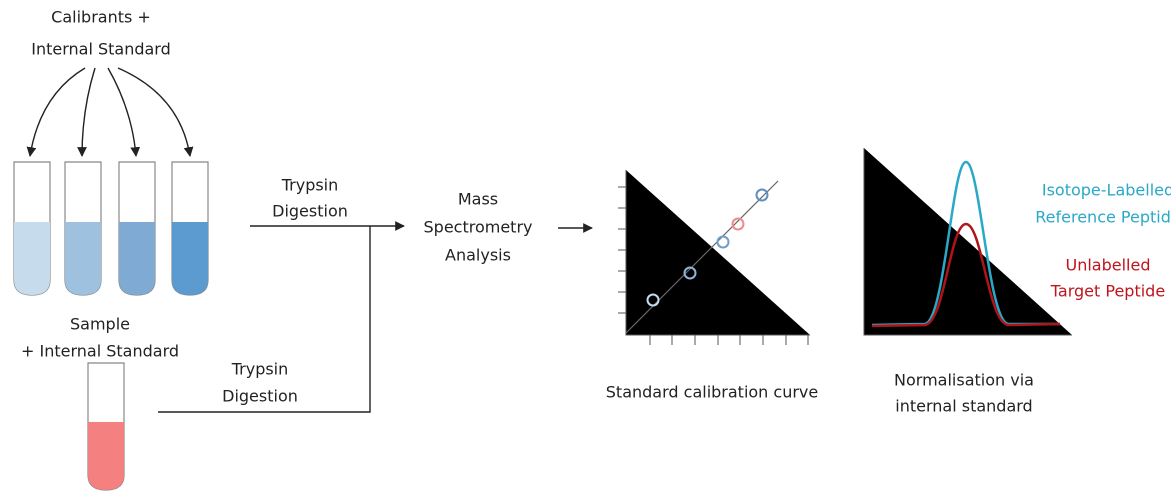 This screenshot has width=1171, height=491. What do you see at coordinates (1103, 217) in the screenshot?
I see `label-line: Reference Peptide` at bounding box center [1103, 217].